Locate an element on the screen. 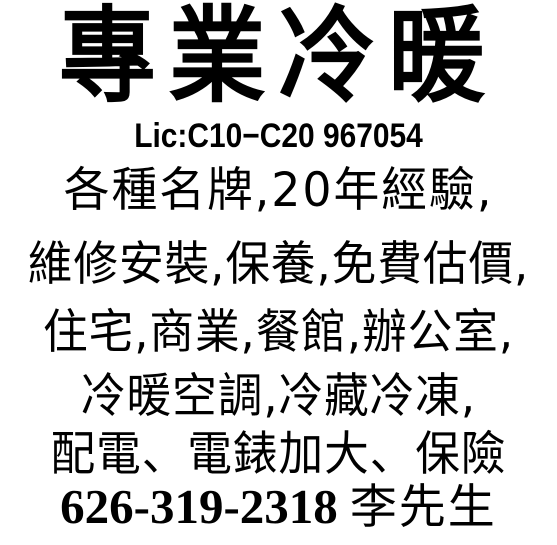 The image size is (557, 545). ad-text-line-5: 配電、電錶加大、保險 is located at coordinates (278, 454).